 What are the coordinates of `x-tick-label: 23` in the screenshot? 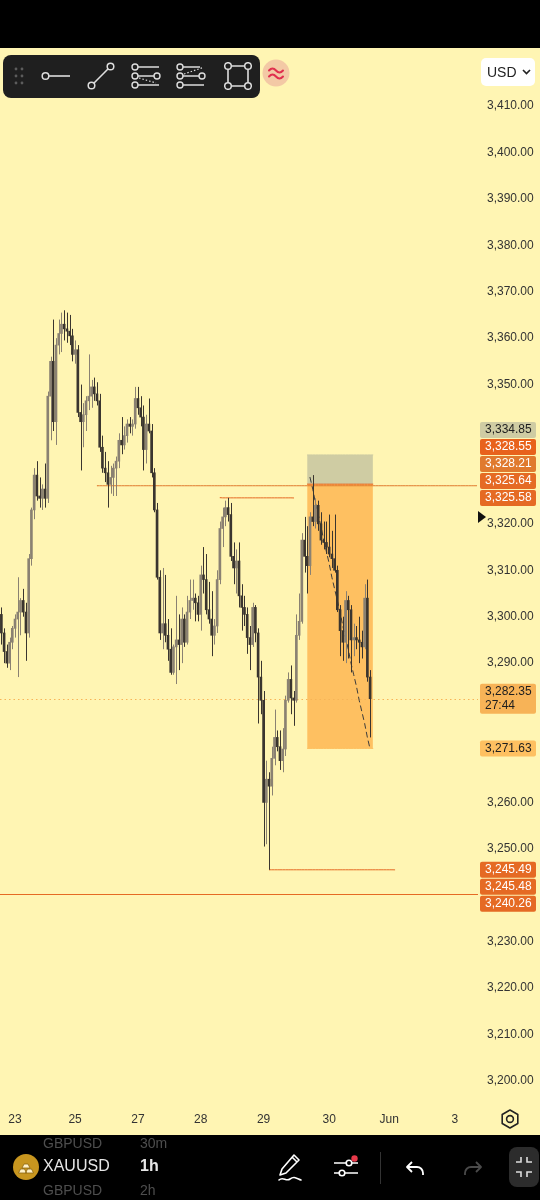 It's located at (15, 1118).